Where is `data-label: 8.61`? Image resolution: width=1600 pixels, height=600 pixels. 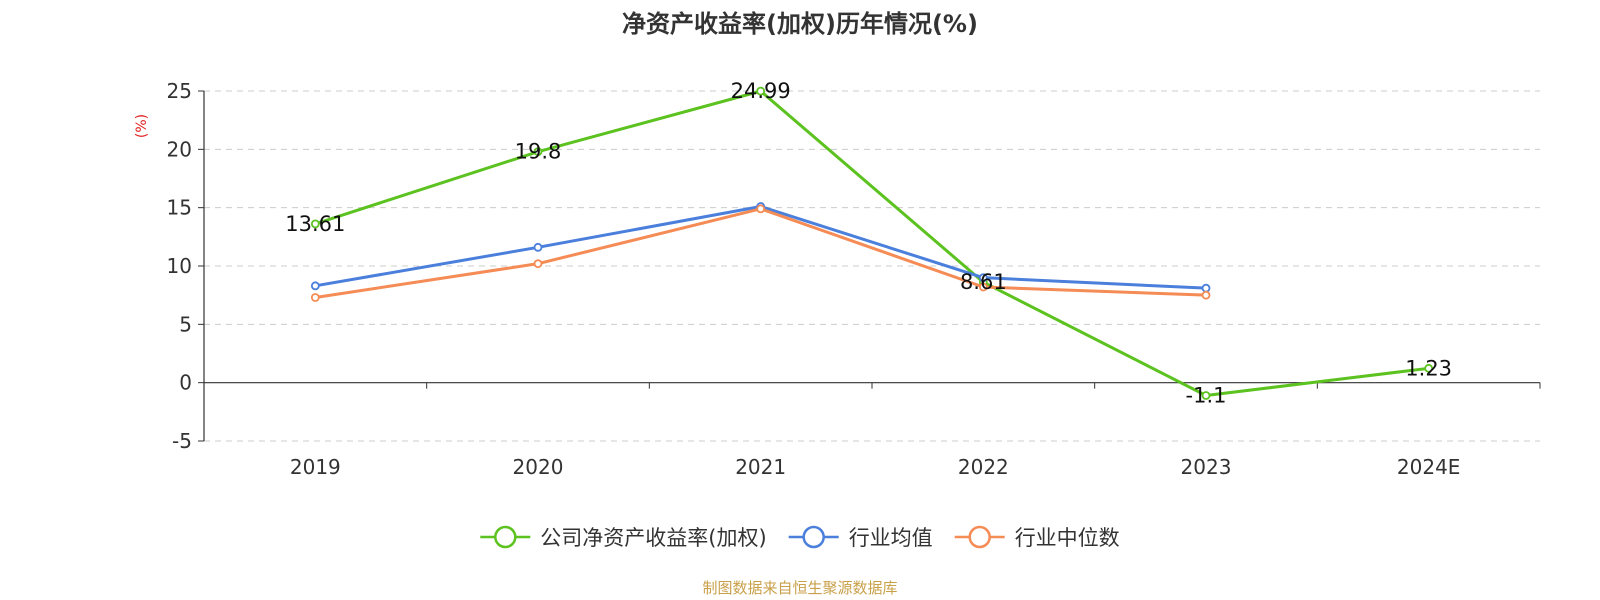 data-label: 8.61 is located at coordinates (983, 282).